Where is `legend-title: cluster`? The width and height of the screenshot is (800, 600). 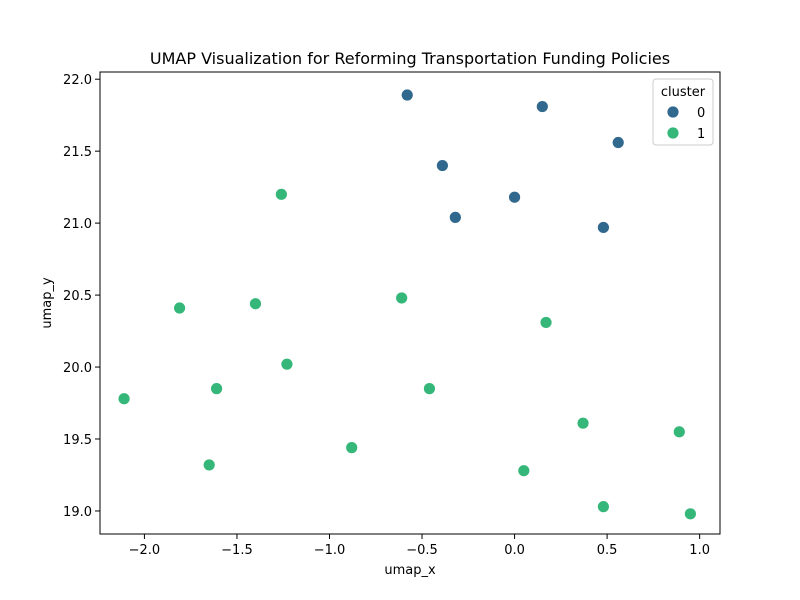
legend-title: cluster is located at coordinates (683, 92).